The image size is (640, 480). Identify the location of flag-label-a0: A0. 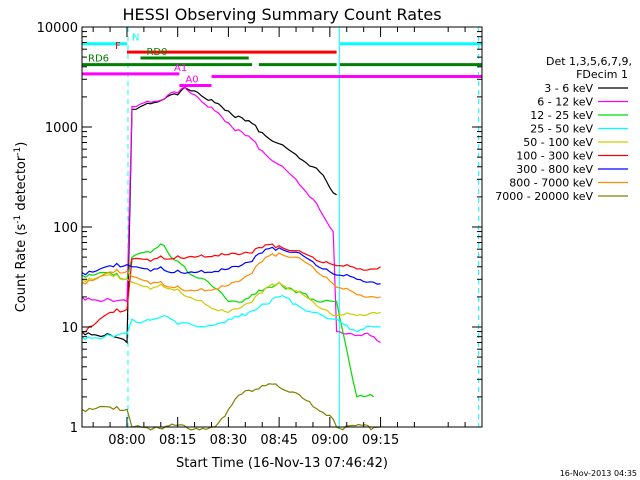
(191, 80).